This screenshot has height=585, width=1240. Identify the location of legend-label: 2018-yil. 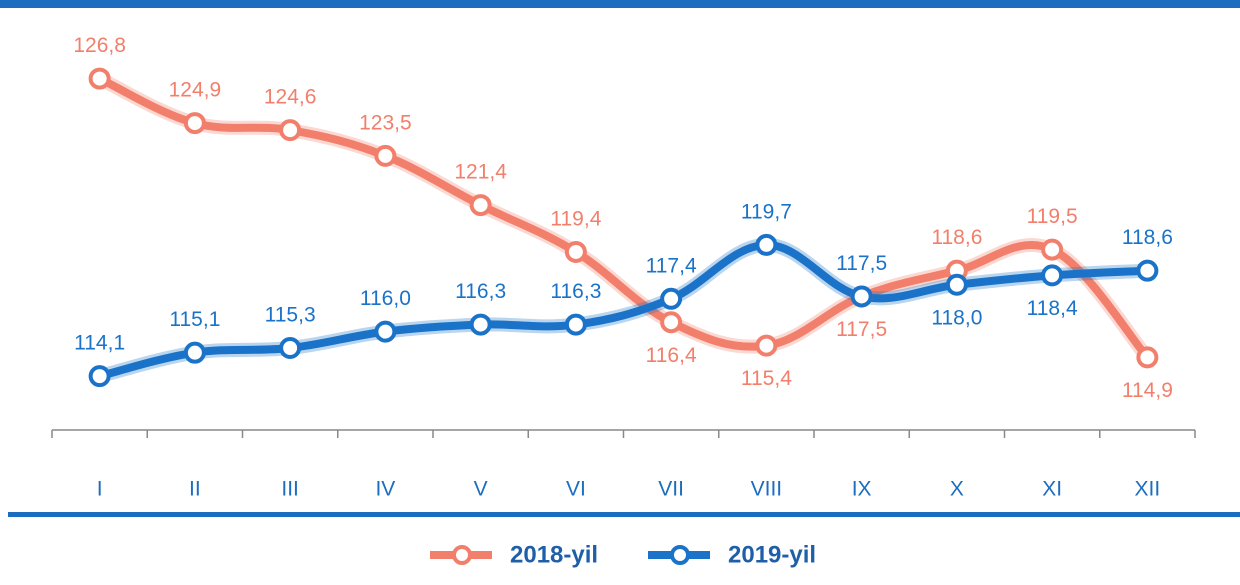
(554, 554).